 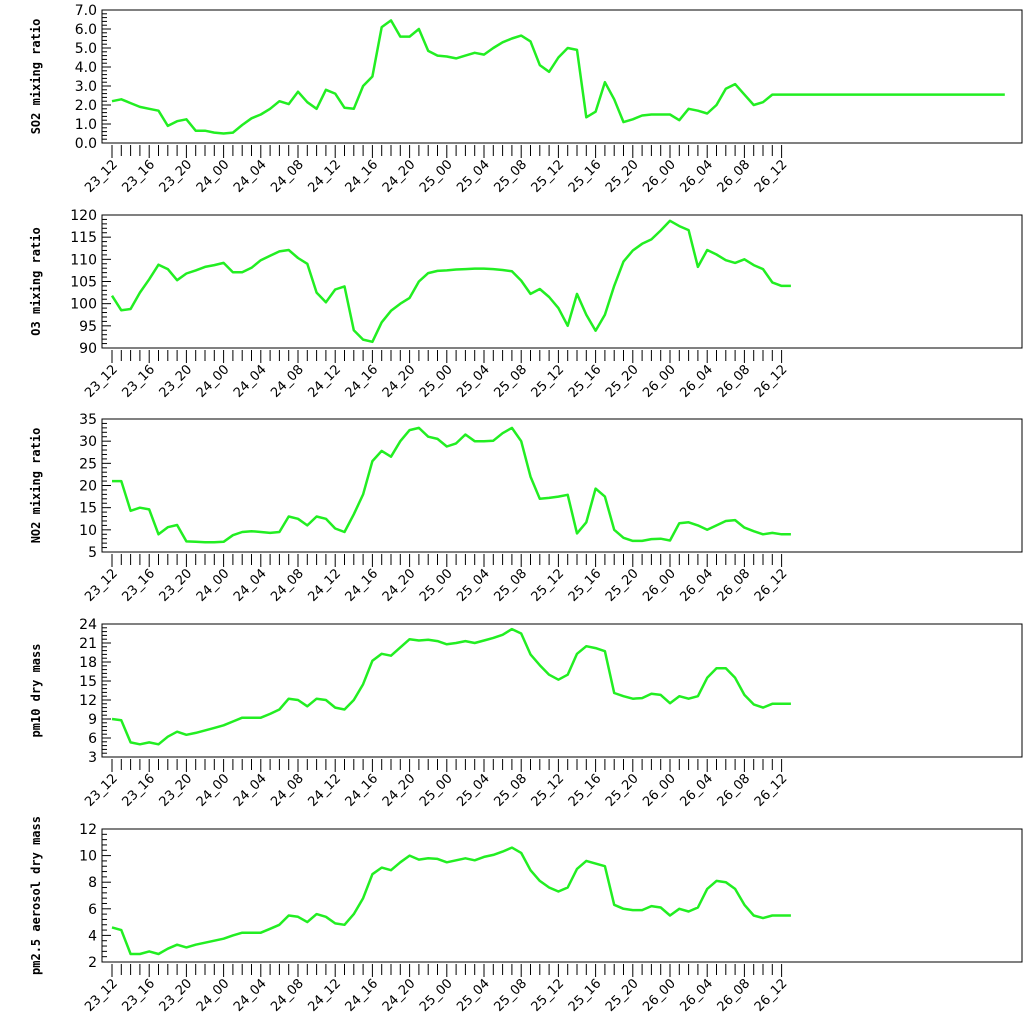 I want to click on y-tick-label: 110, so click(x=83, y=260).